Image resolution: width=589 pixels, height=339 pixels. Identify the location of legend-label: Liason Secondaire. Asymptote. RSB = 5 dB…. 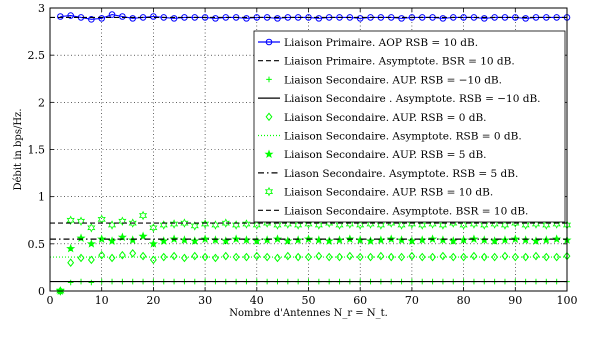
(401, 174).